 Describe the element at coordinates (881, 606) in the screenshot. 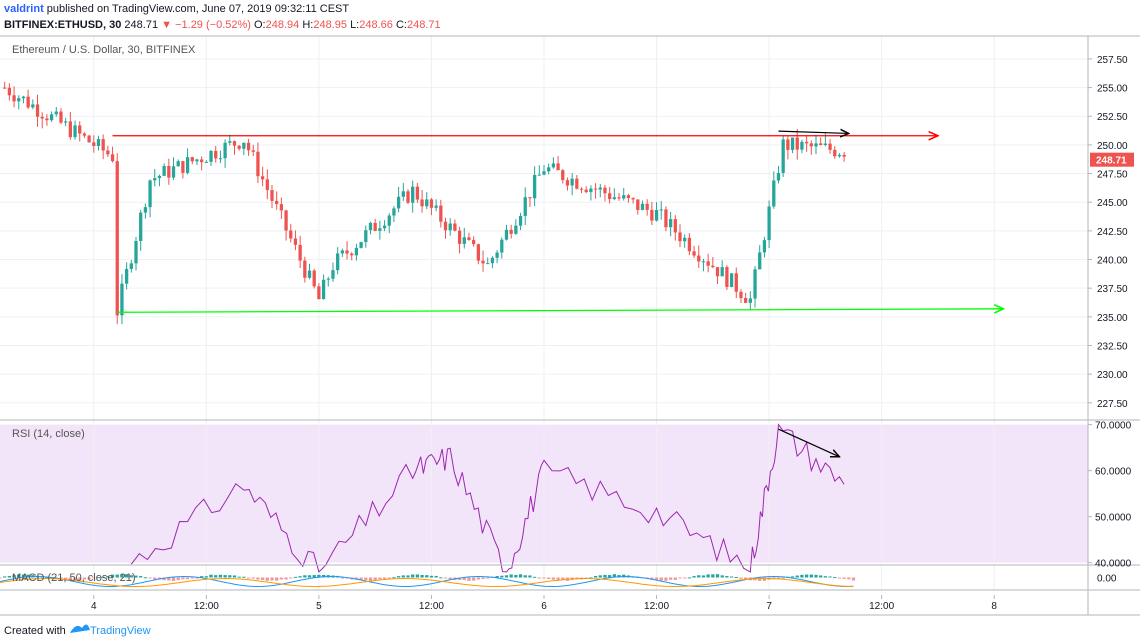

I see `x-tick-label: 12:00` at that location.